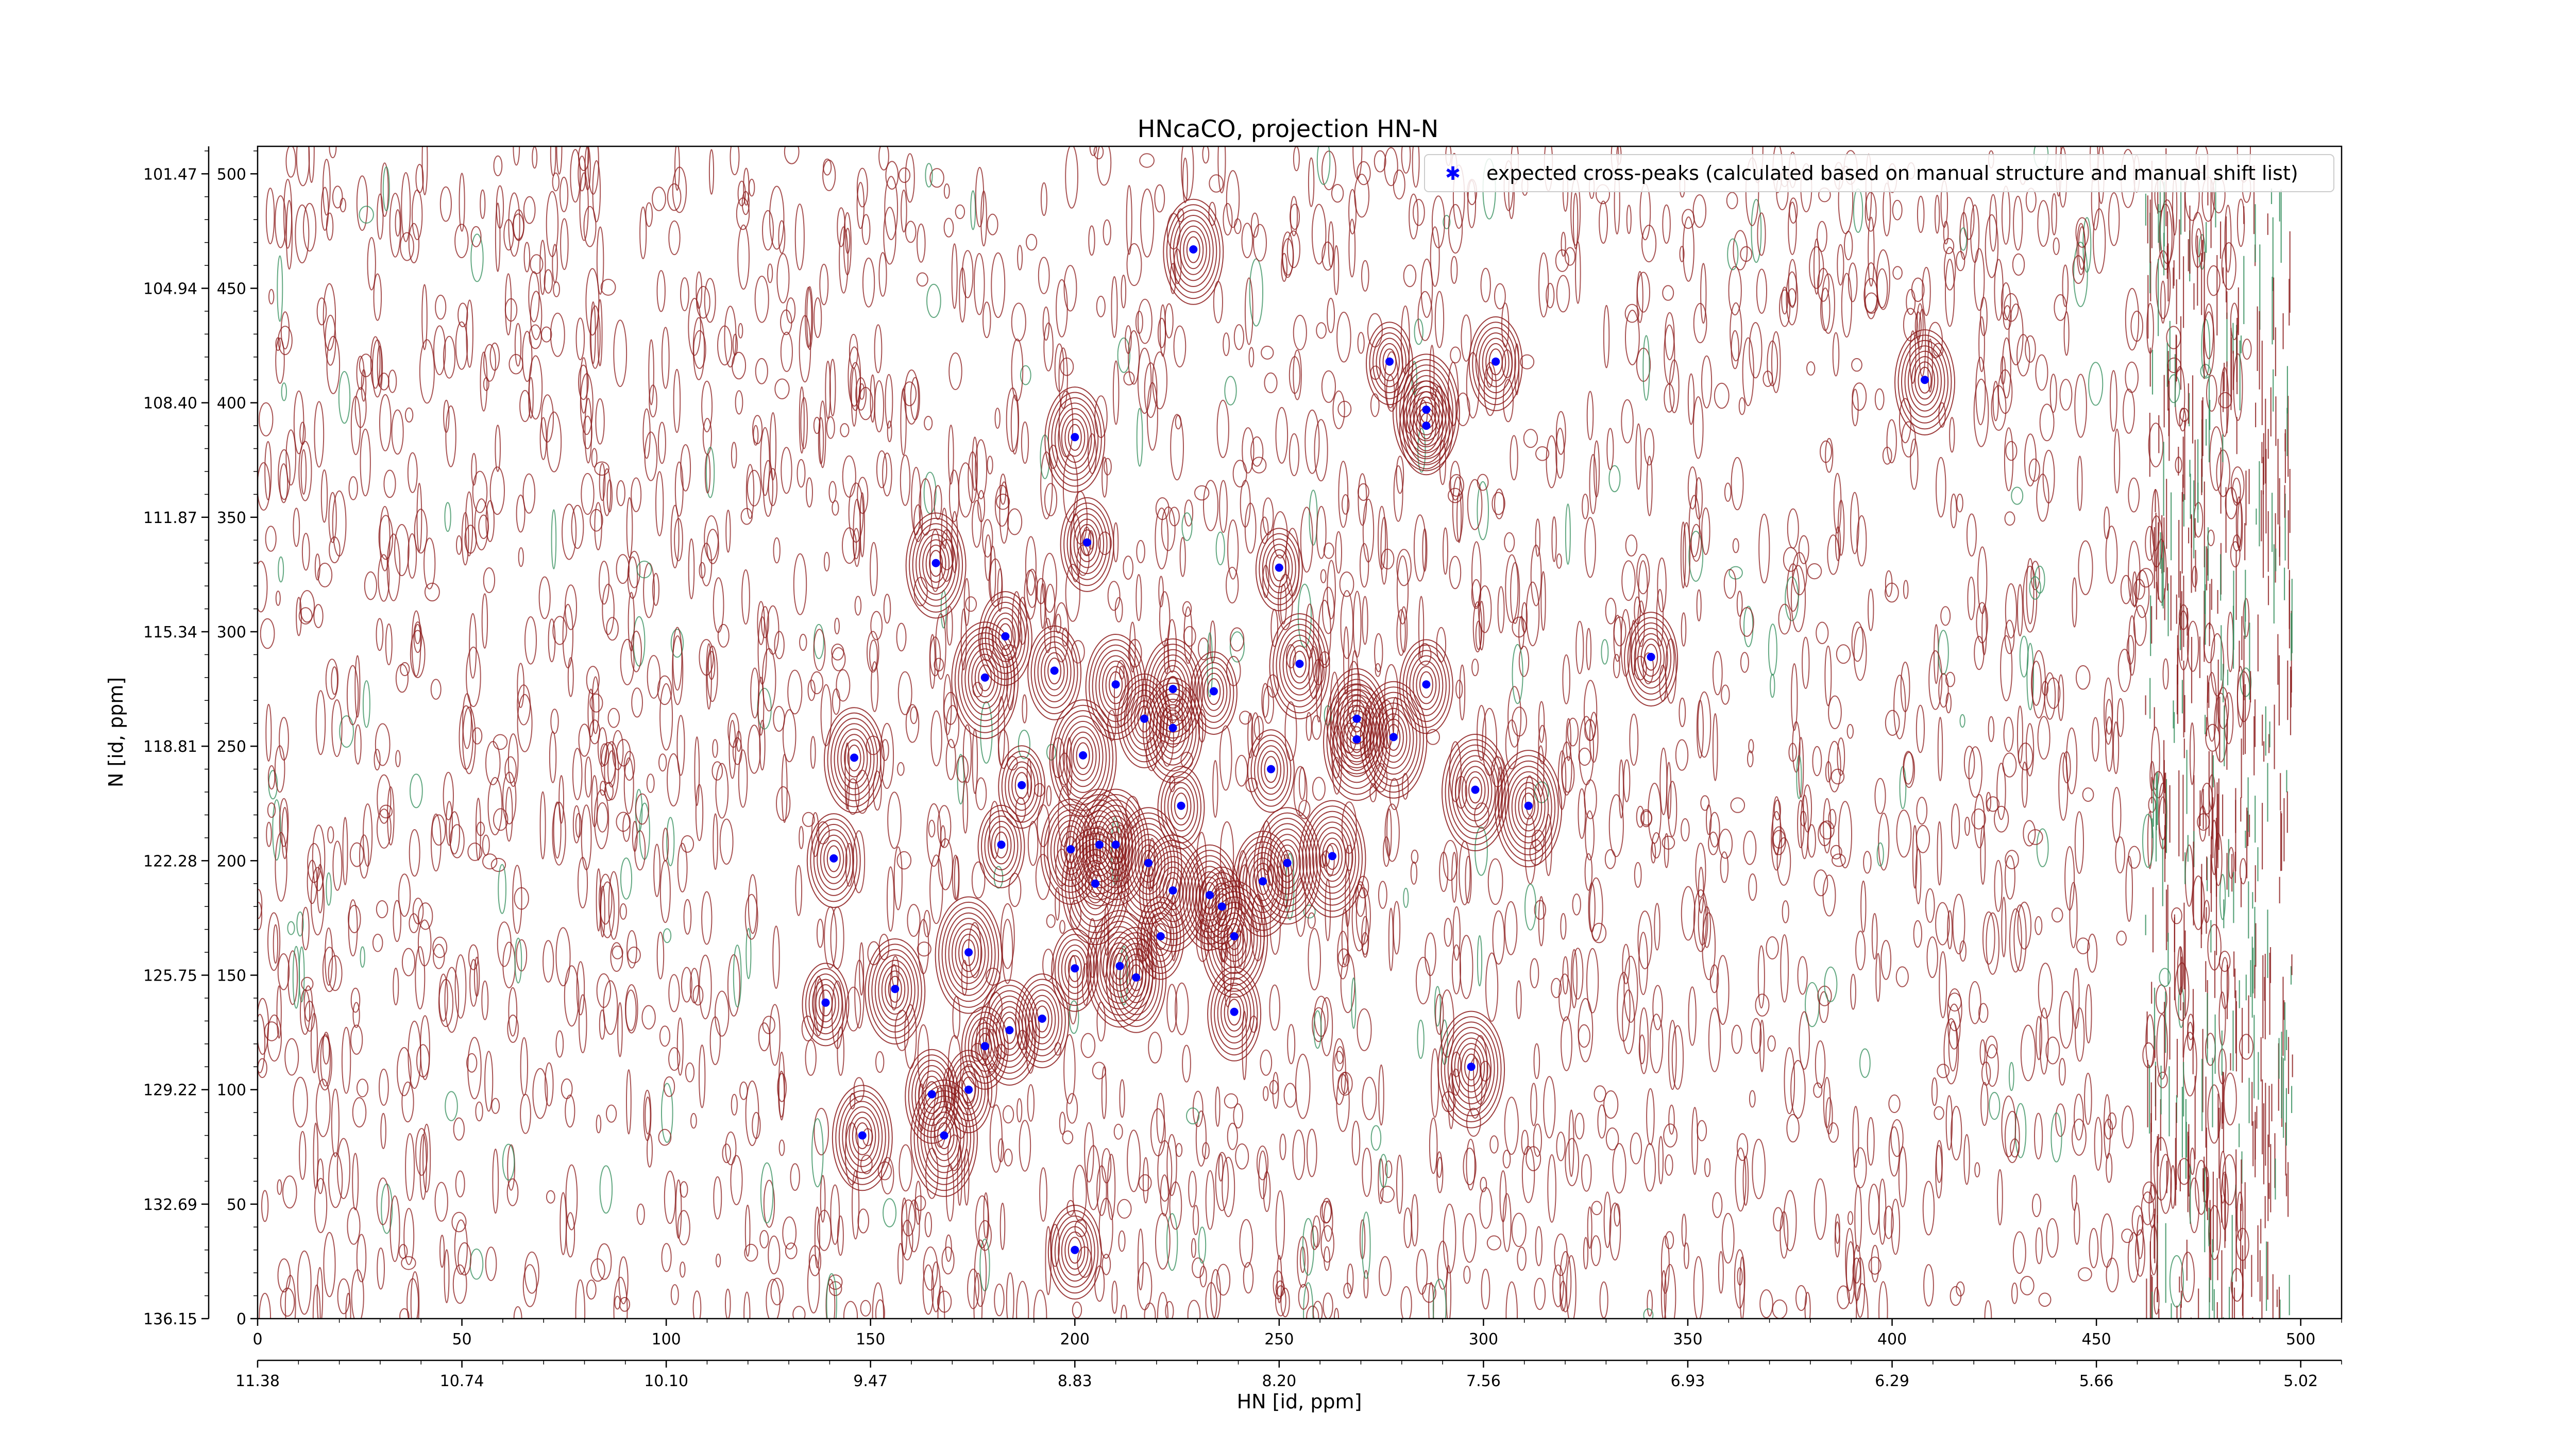 The height and width of the screenshot is (1449, 2576). What do you see at coordinates (666, 1381) in the screenshot?
I see `x-tick-ppm-label: 10.10` at bounding box center [666, 1381].